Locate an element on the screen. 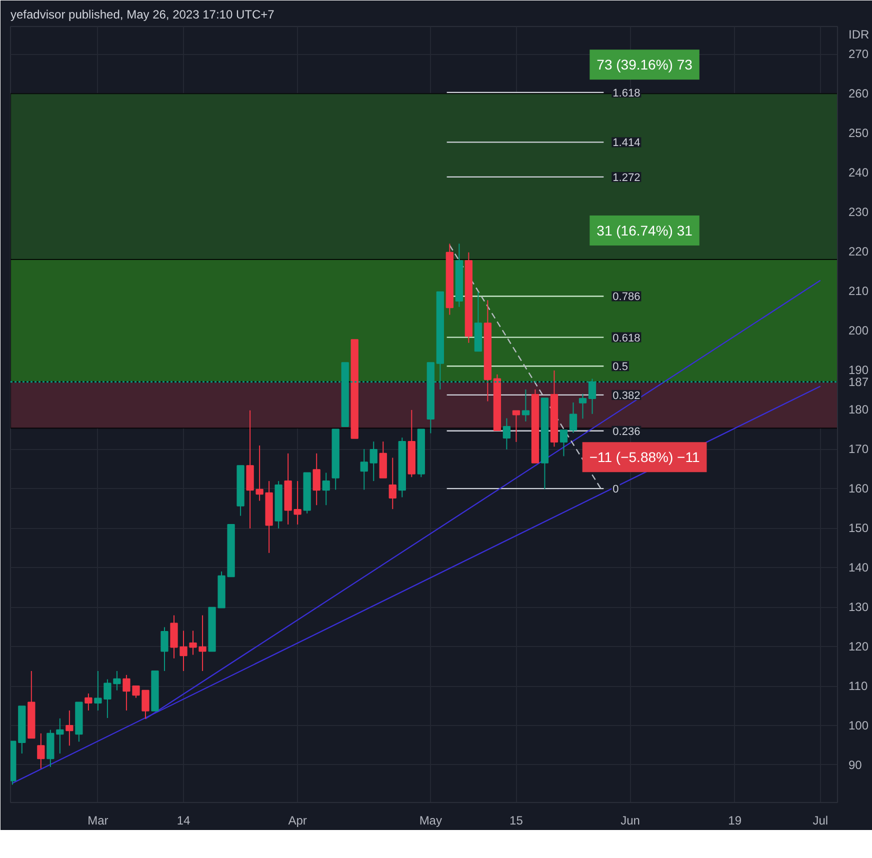 The image size is (872, 858). annotation: 0.5 is located at coordinates (620, 367).